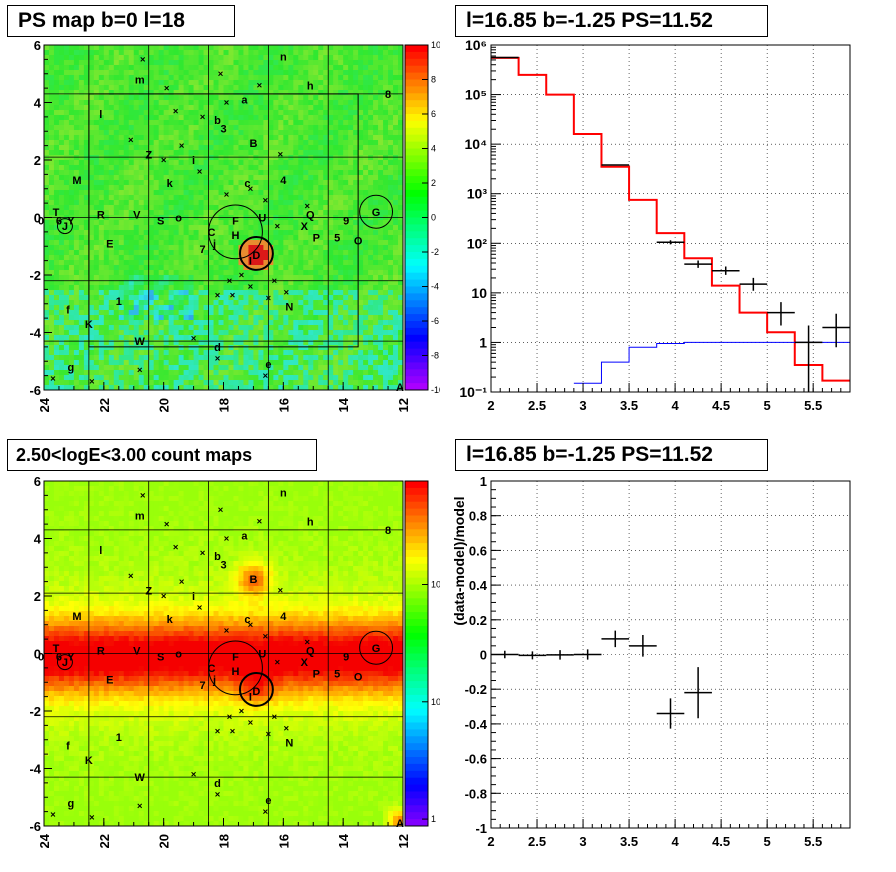 The height and width of the screenshot is (872, 896). I want to click on y-tick-label: 6, so click(37, 481).